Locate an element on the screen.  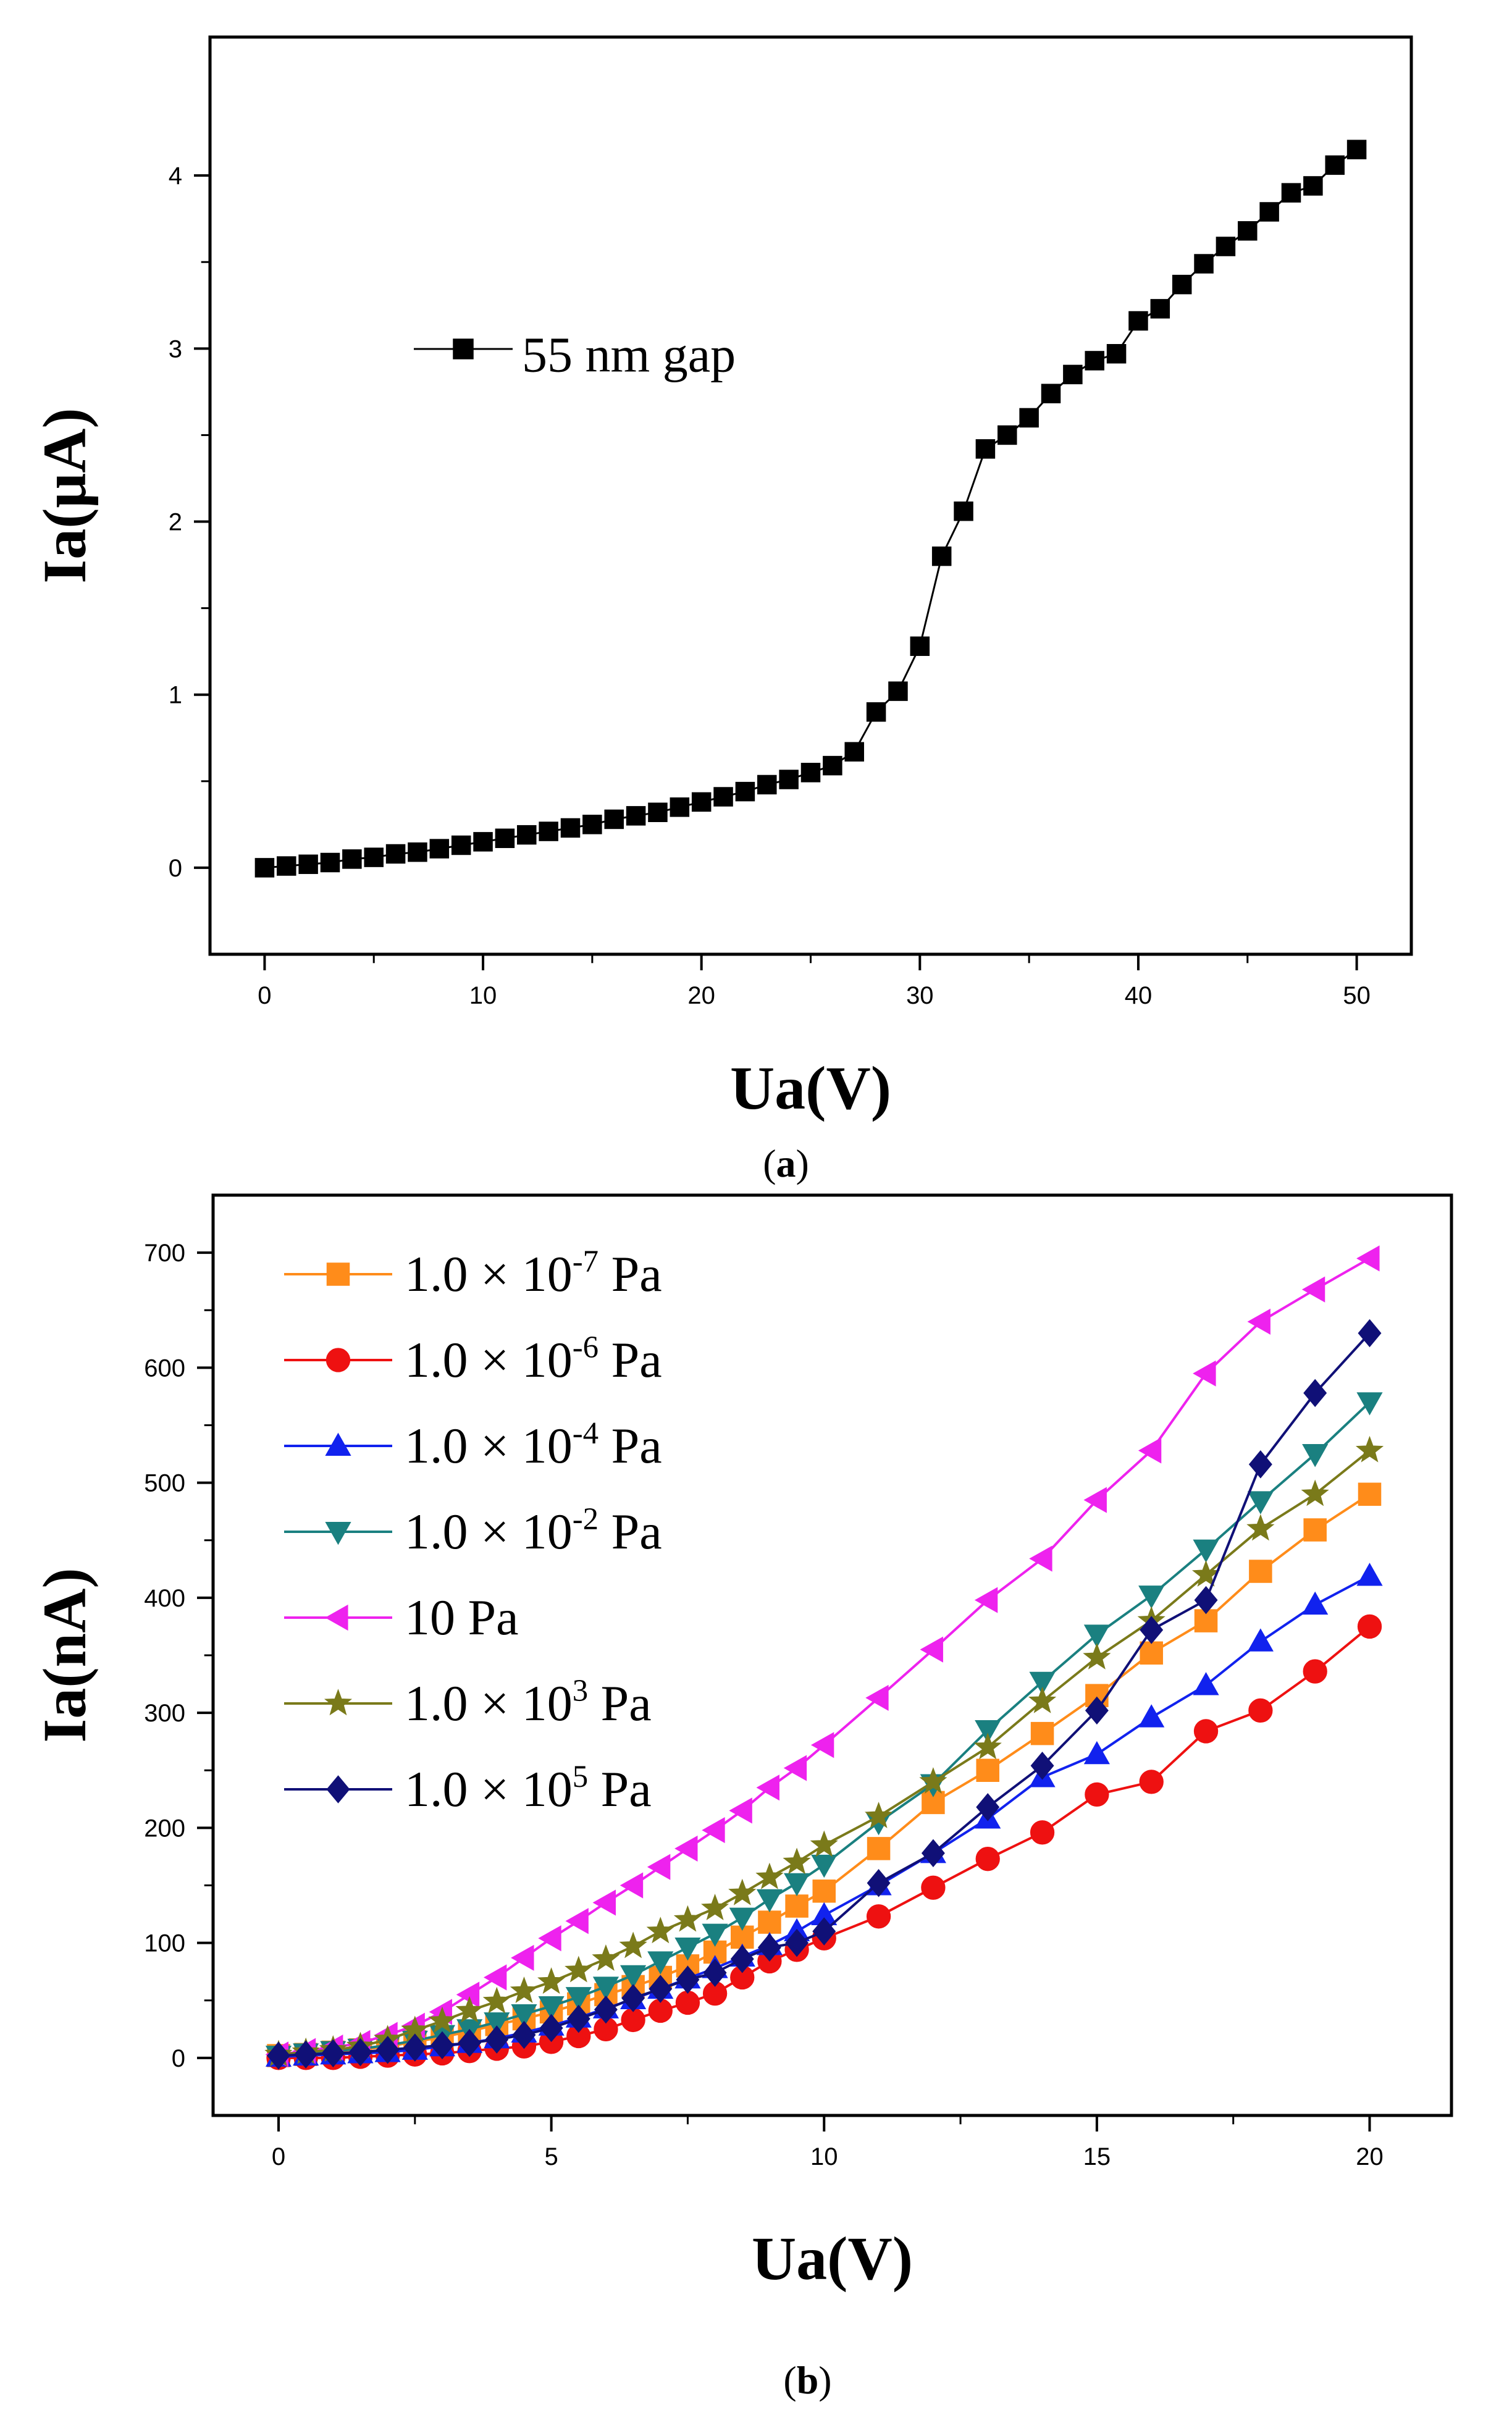
x-axis-label-a: Ua(V) is located at coordinates (810, 1088).